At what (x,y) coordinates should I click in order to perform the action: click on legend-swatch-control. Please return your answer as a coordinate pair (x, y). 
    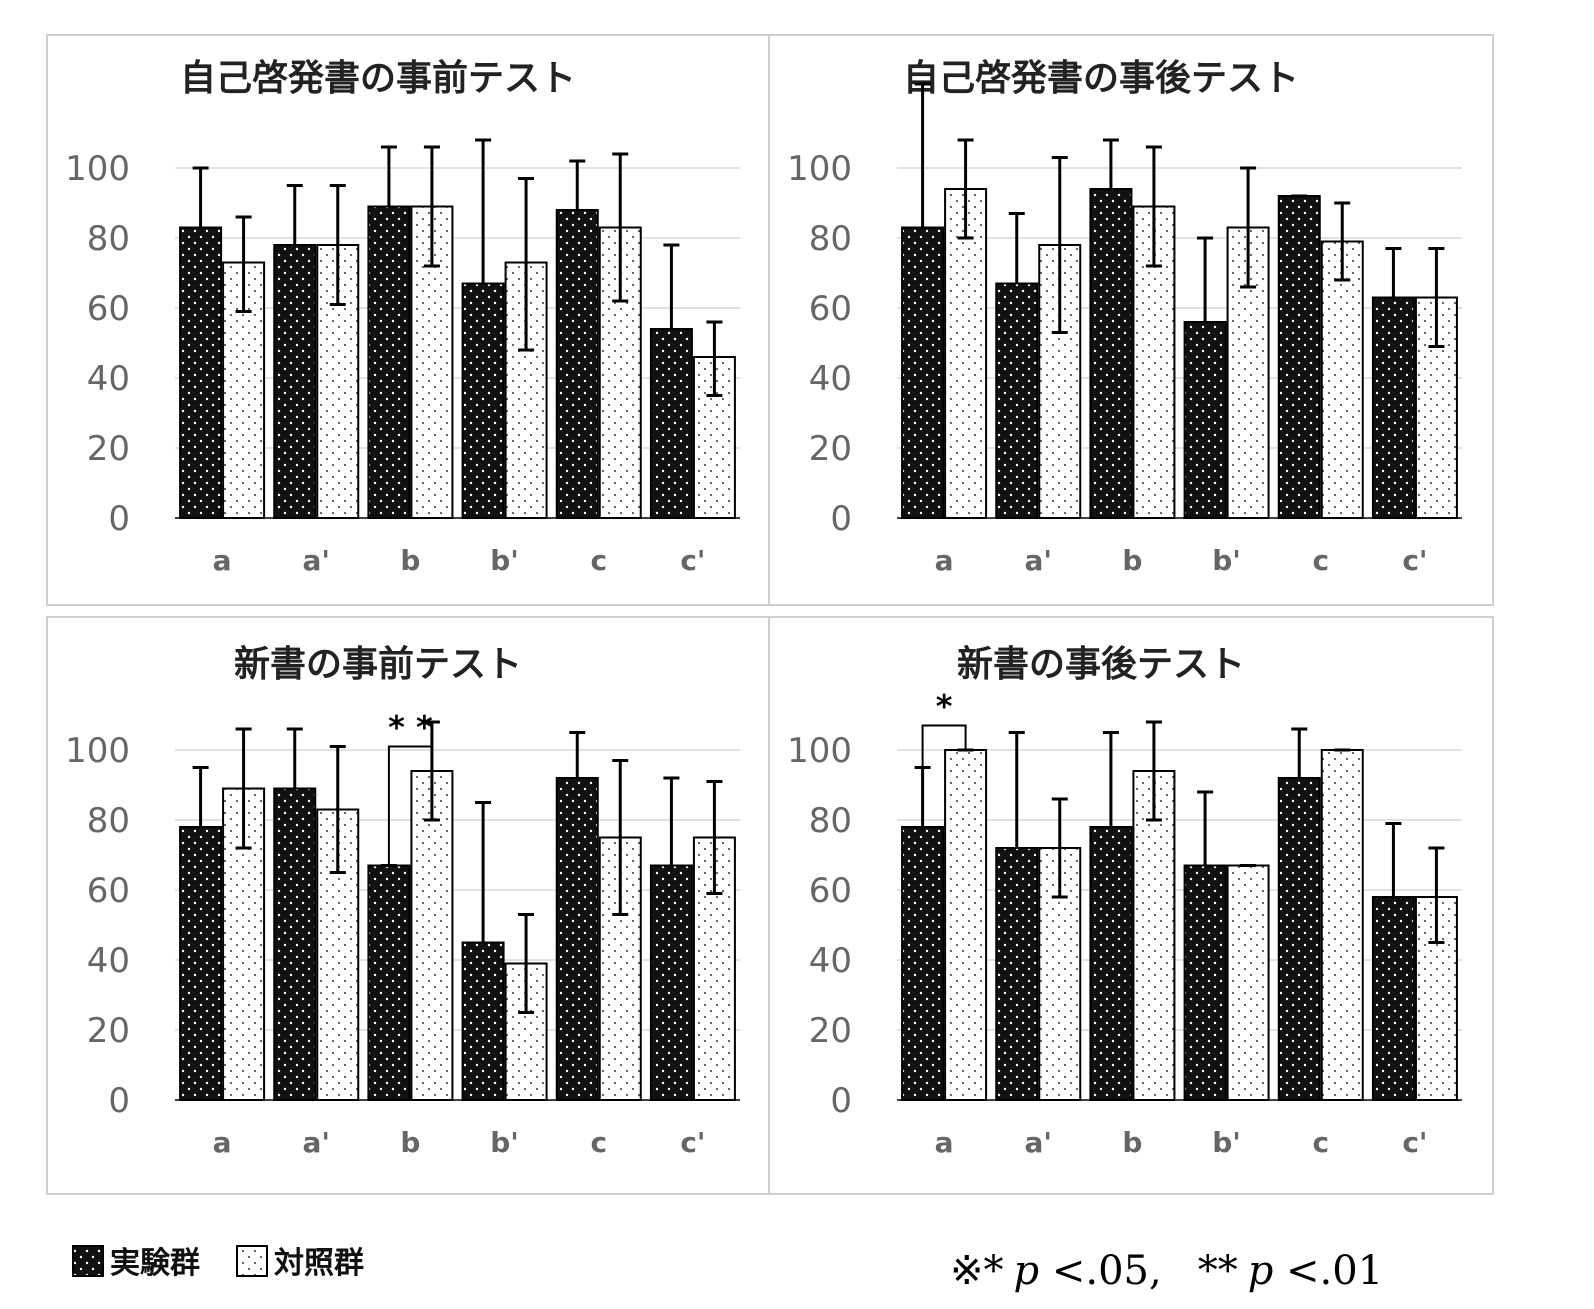
    Looking at the image, I should click on (252, 1261).